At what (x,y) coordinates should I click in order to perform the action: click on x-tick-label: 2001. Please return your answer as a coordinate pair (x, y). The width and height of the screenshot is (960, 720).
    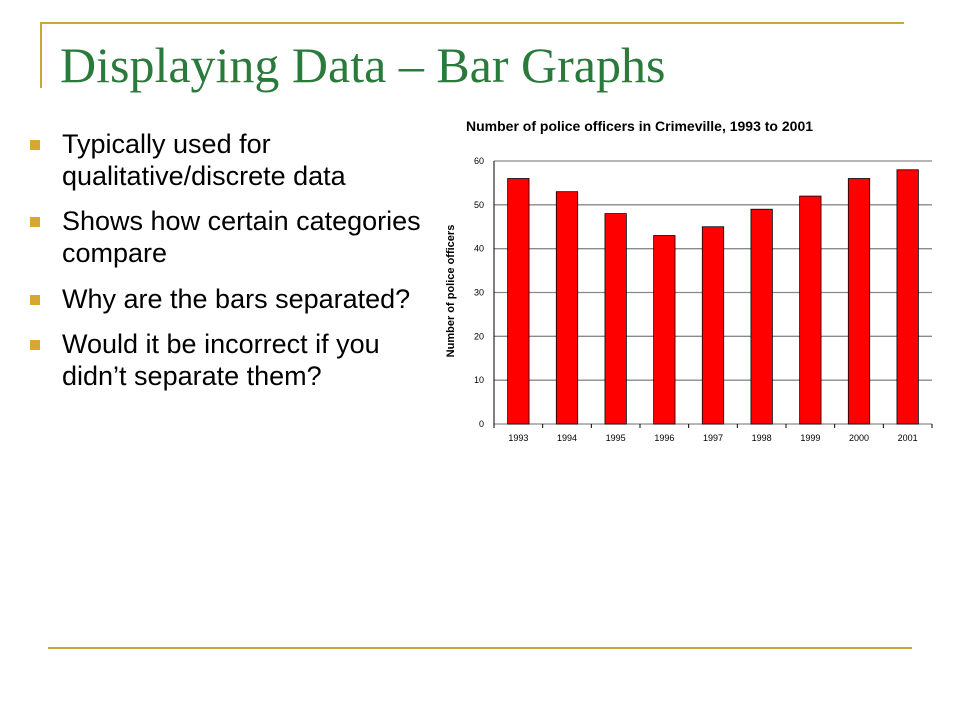
    Looking at the image, I should click on (908, 438).